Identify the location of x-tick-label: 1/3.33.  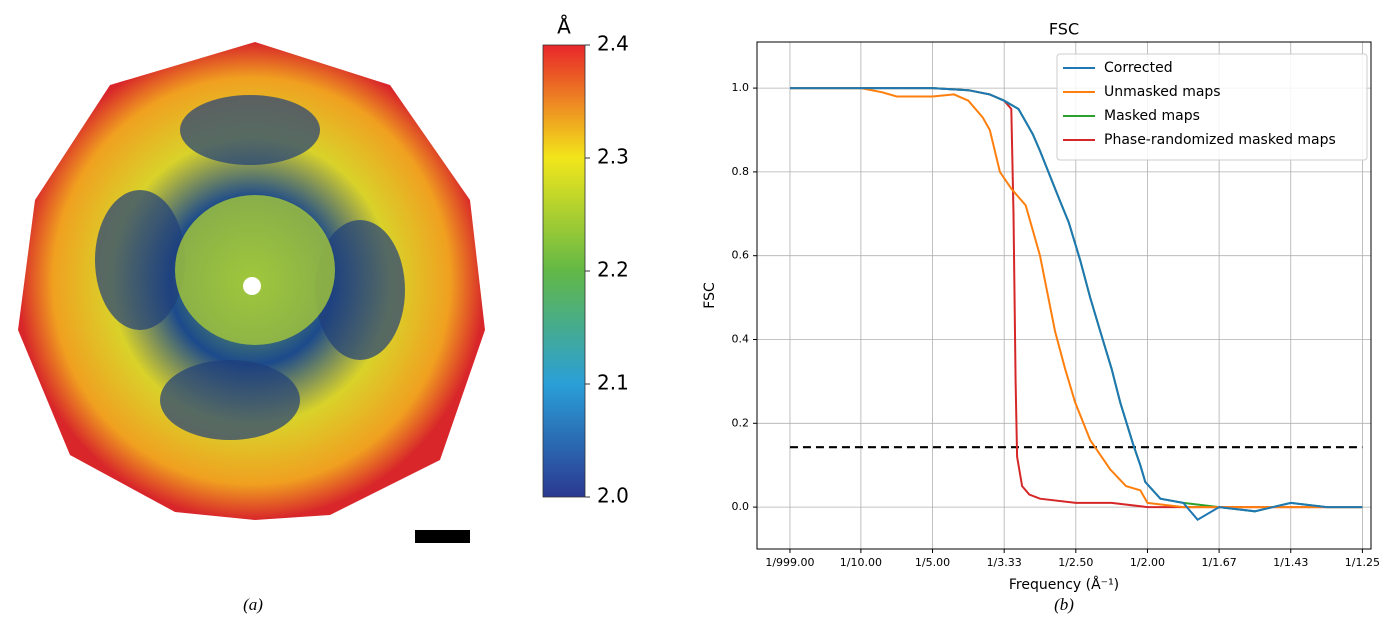
(1004, 562).